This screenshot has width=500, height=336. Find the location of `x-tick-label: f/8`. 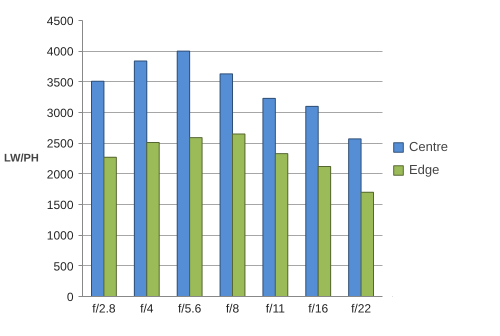

x-tick-label: f/8 is located at coordinates (233, 309).